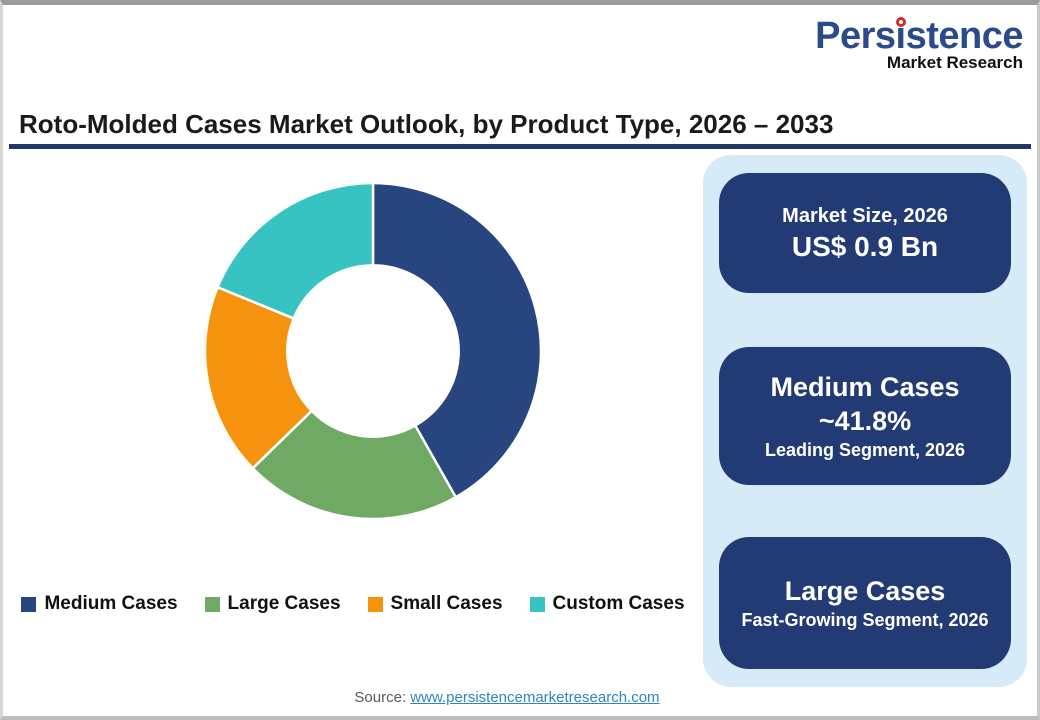 This screenshot has width=1040, height=720. I want to click on donut-slice-small-cases, so click(258, 378).